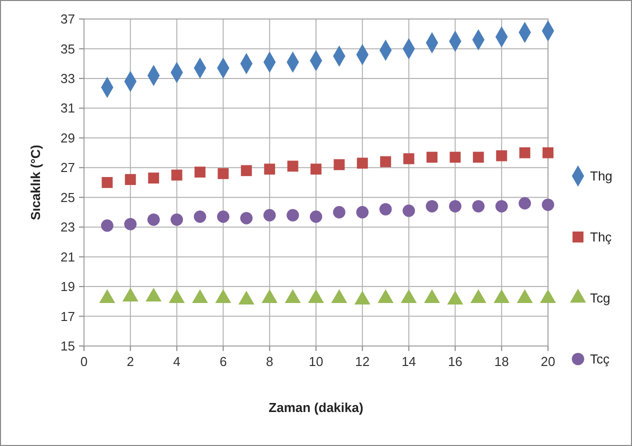 The height and width of the screenshot is (446, 632). I want to click on y-tick-label: 23, so click(67, 227).